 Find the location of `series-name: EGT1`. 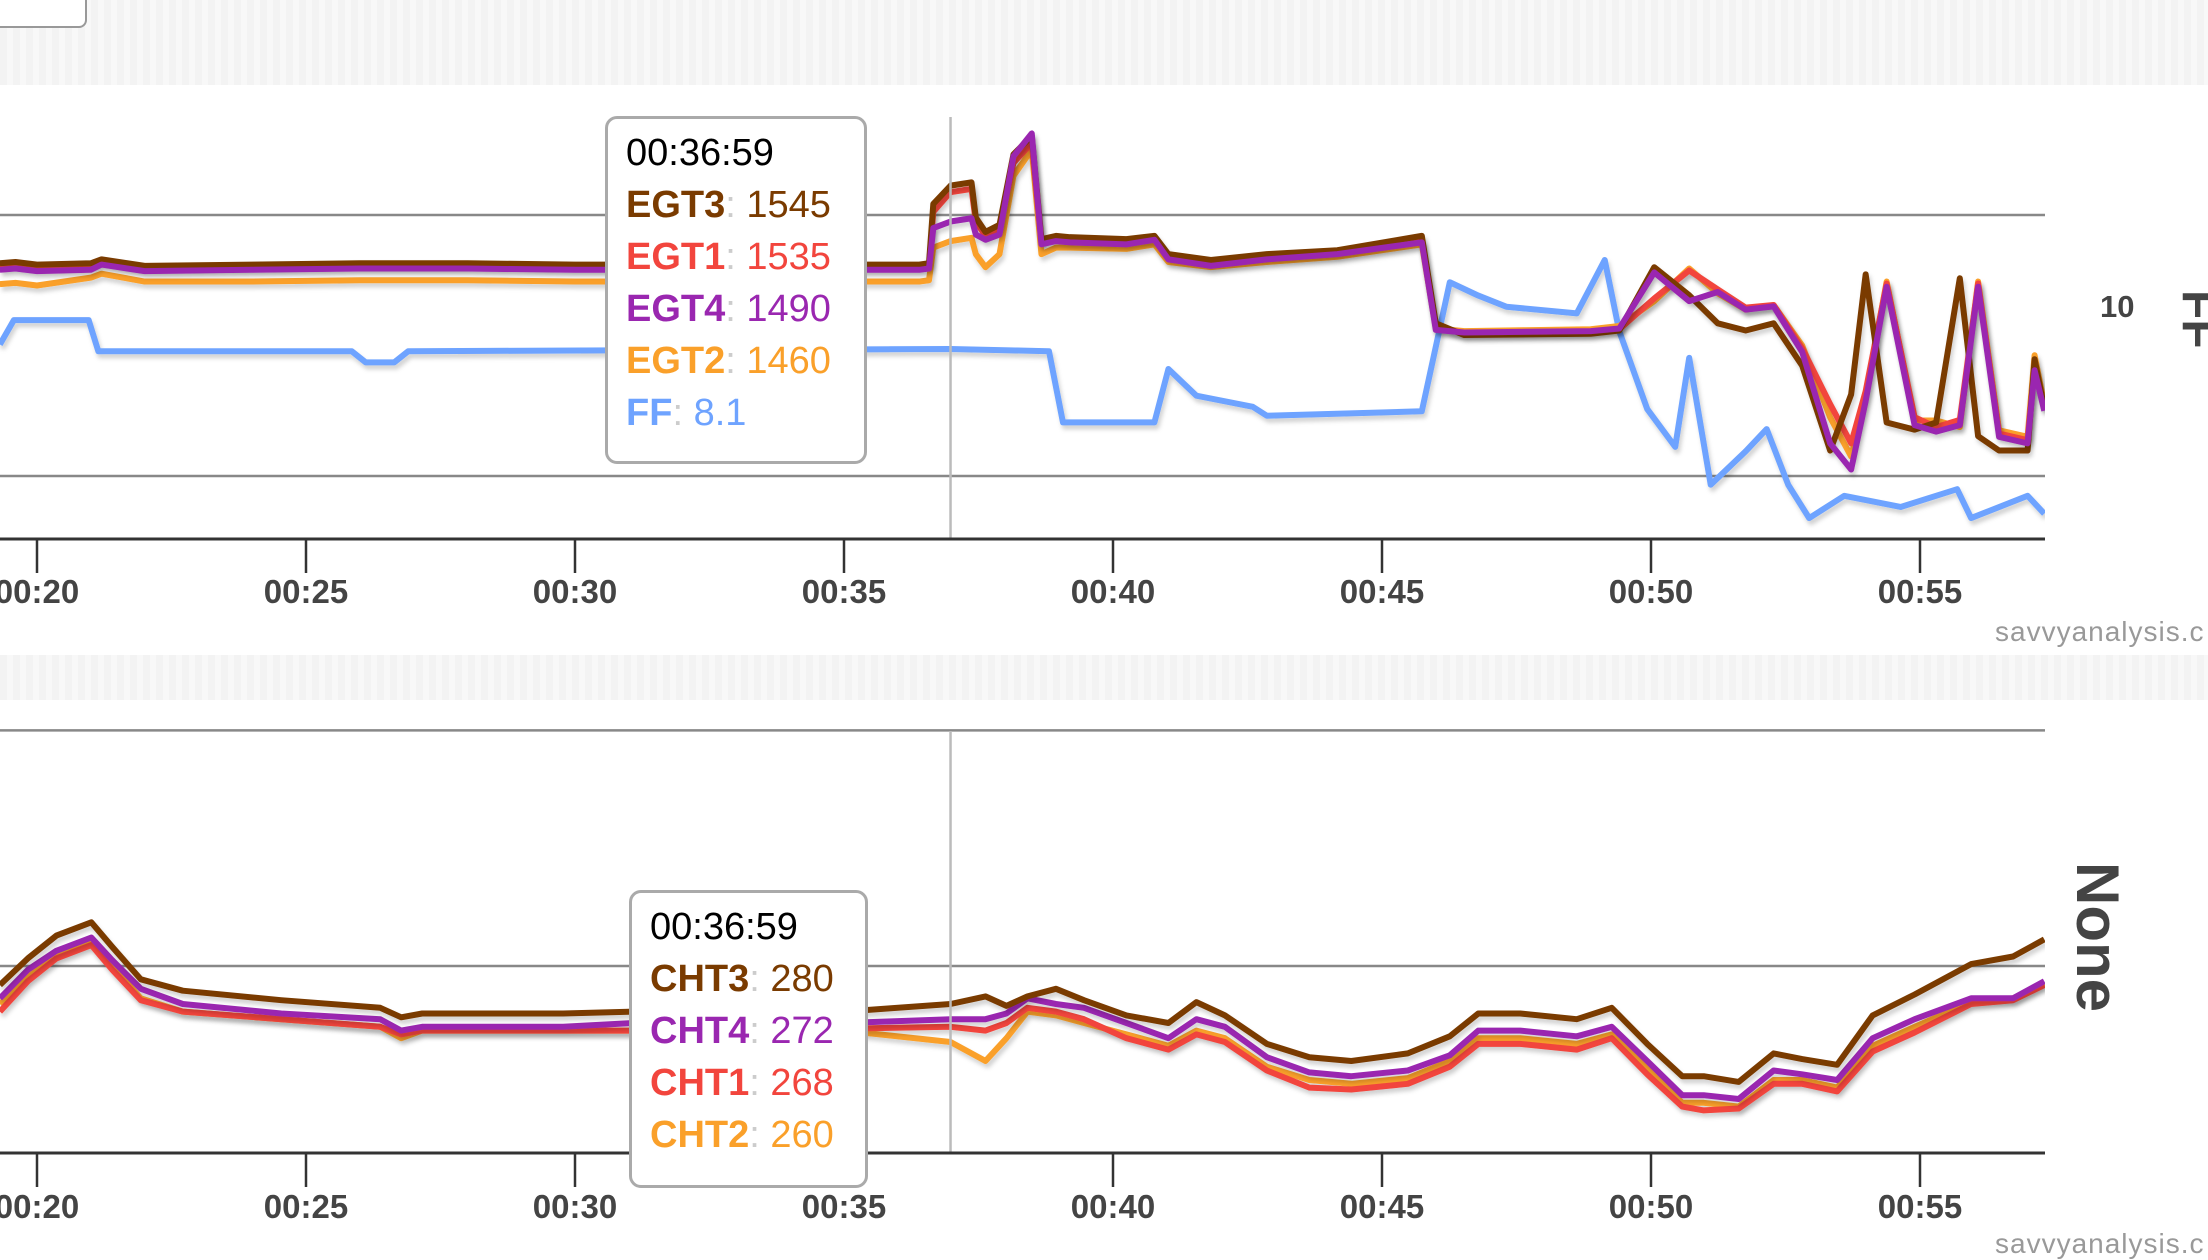

series-name: EGT1 is located at coordinates (676, 257).